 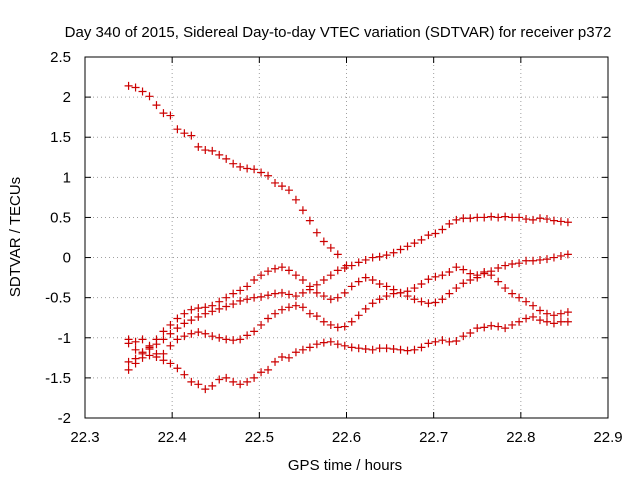 I want to click on x-tick-label: 22.3, so click(x=84, y=437).